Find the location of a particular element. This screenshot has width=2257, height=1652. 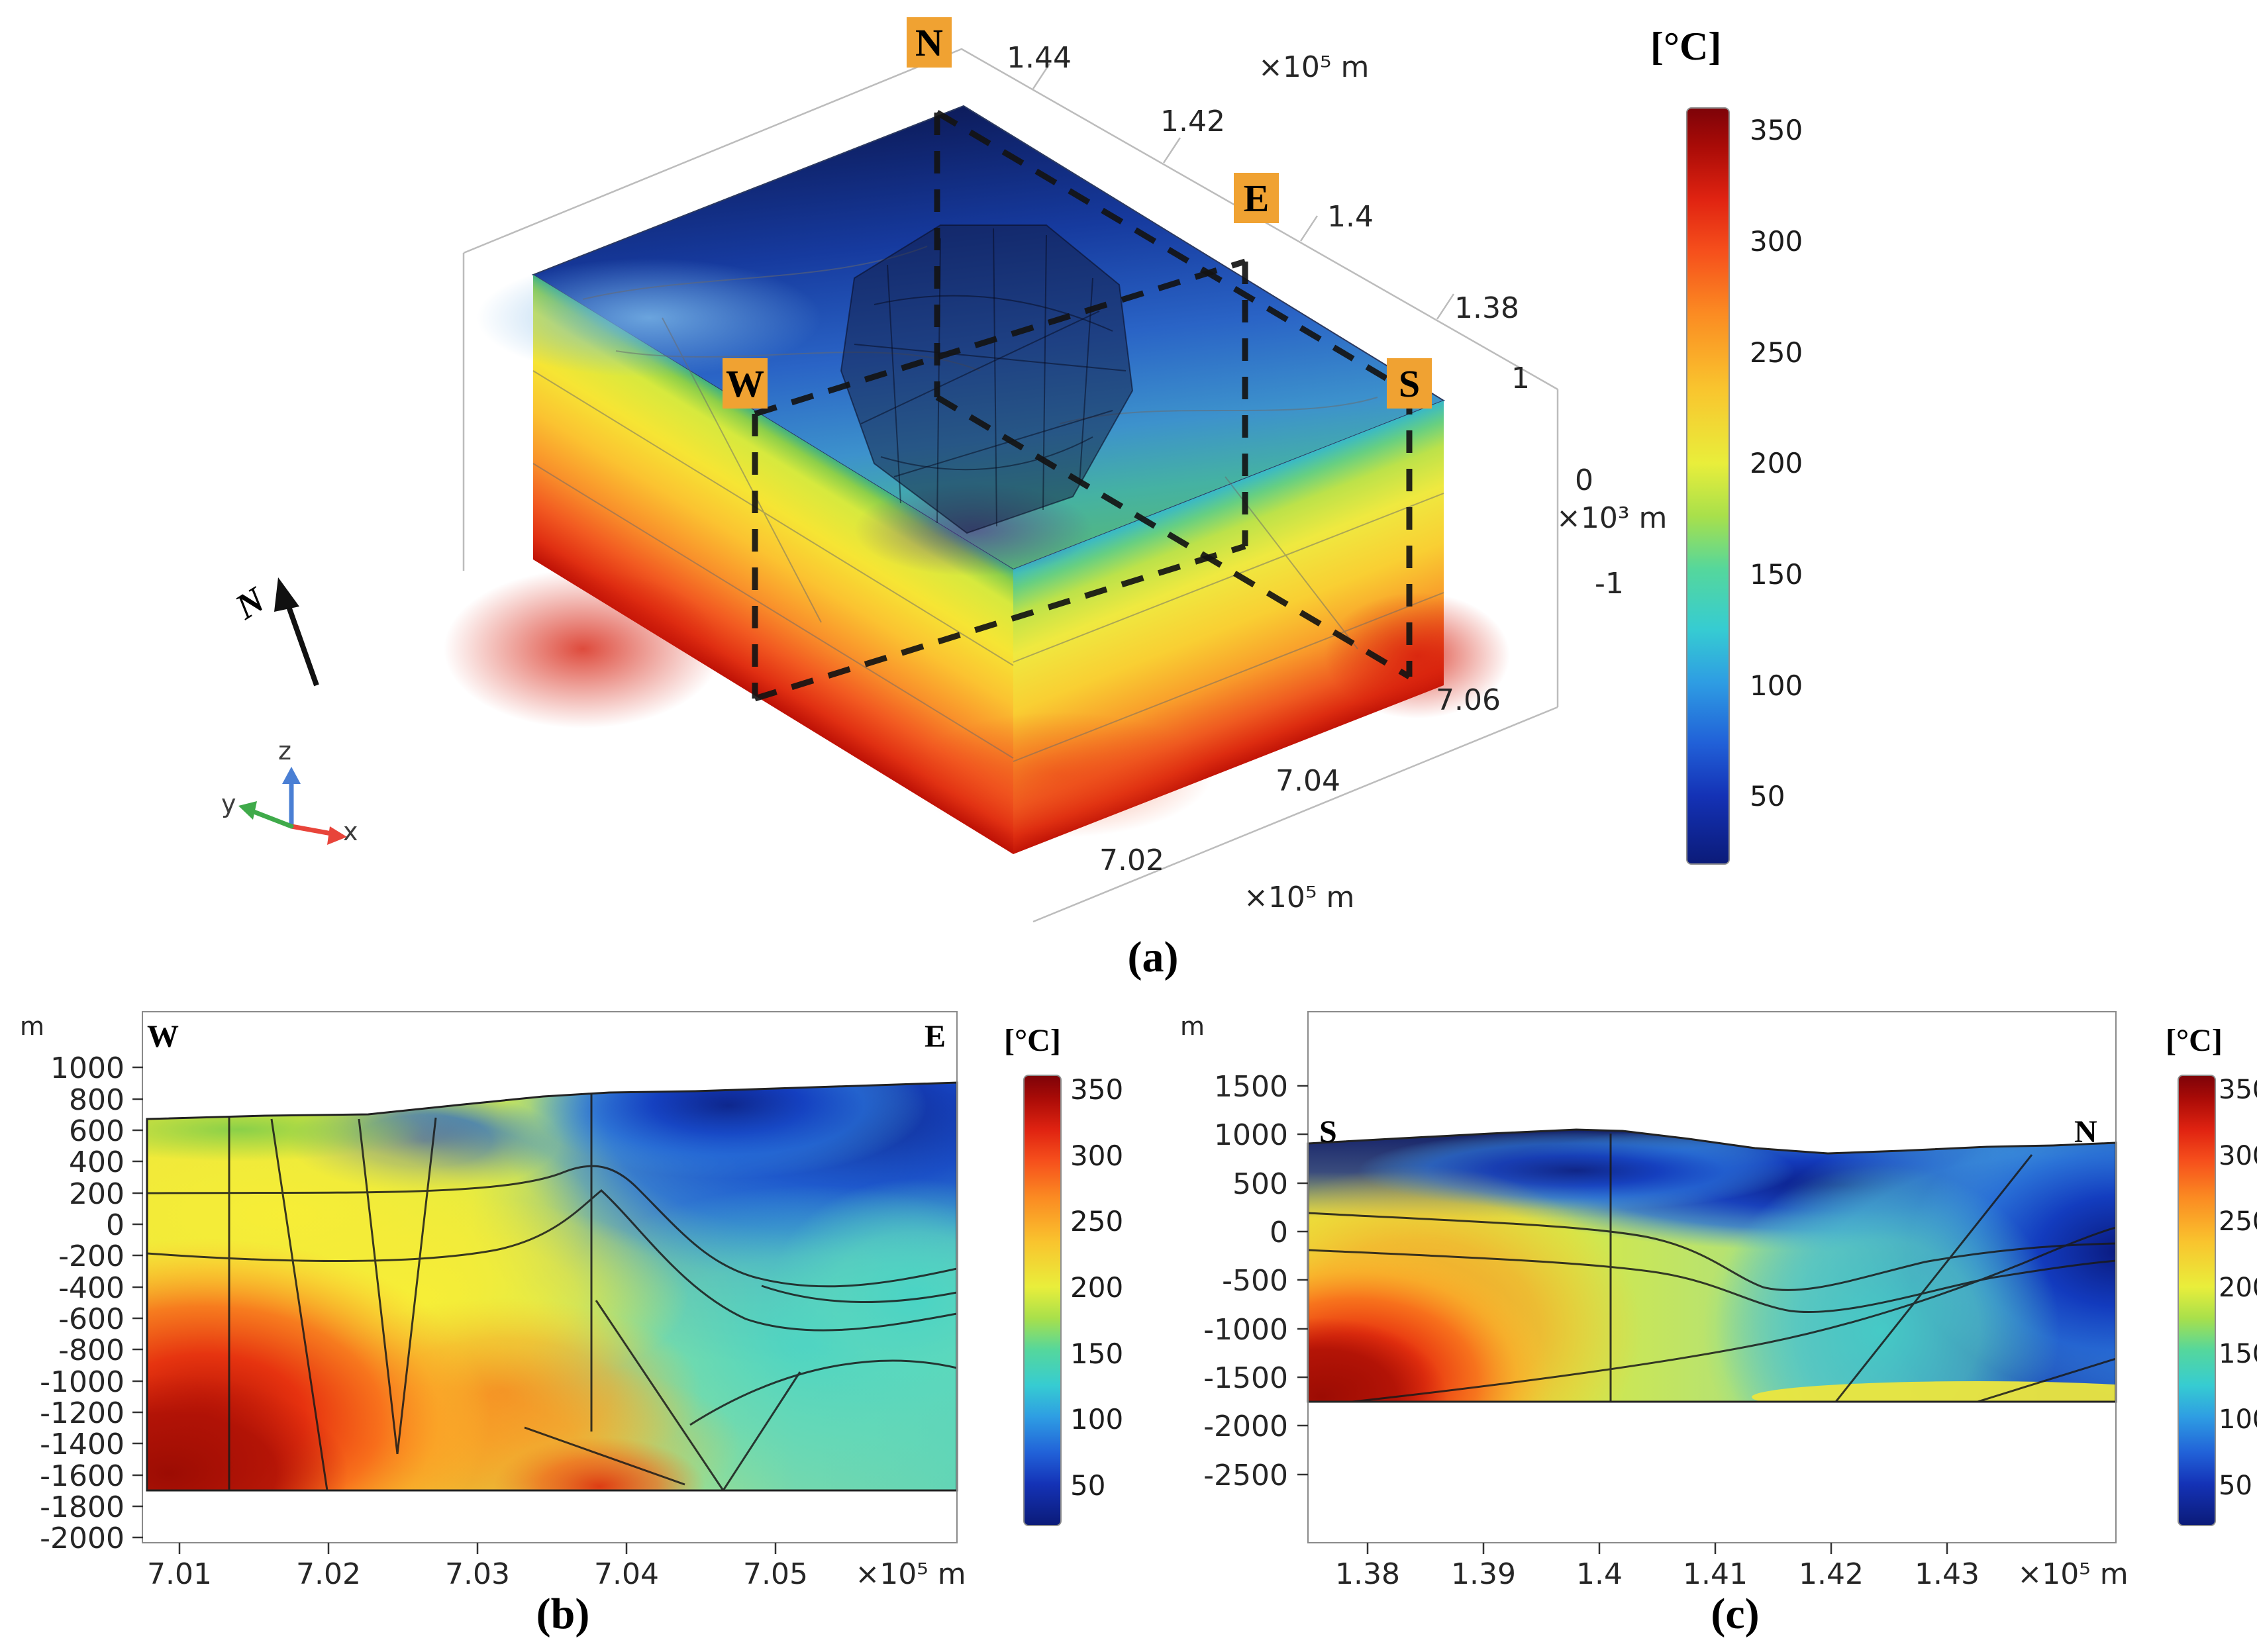

c-y-axis-ticks is located at coordinates (1302, 1280).